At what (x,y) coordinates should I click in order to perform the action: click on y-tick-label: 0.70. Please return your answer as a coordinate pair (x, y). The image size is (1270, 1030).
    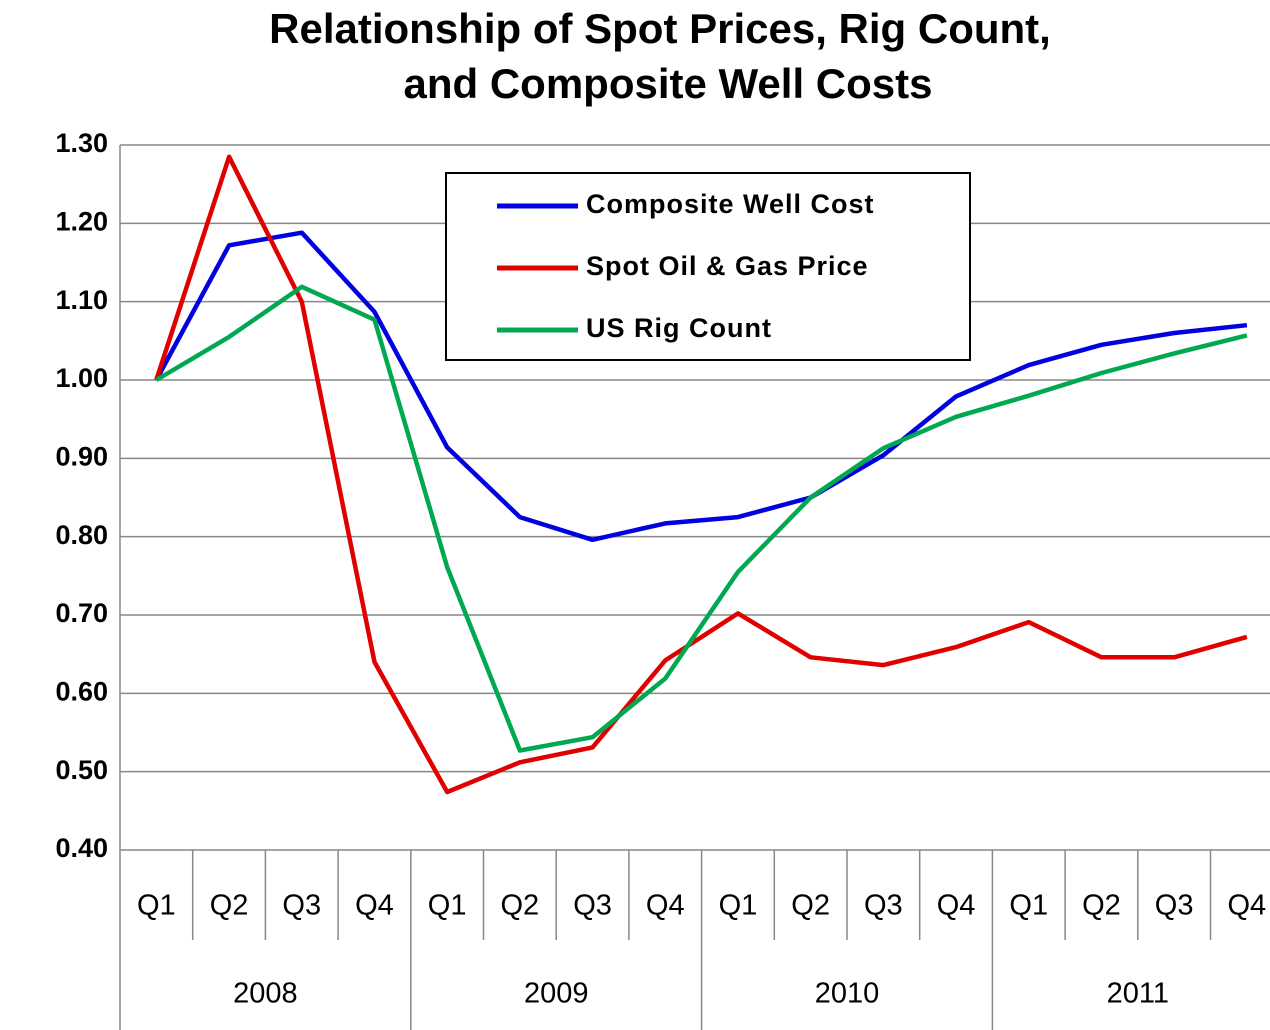
    Looking at the image, I should click on (81, 613).